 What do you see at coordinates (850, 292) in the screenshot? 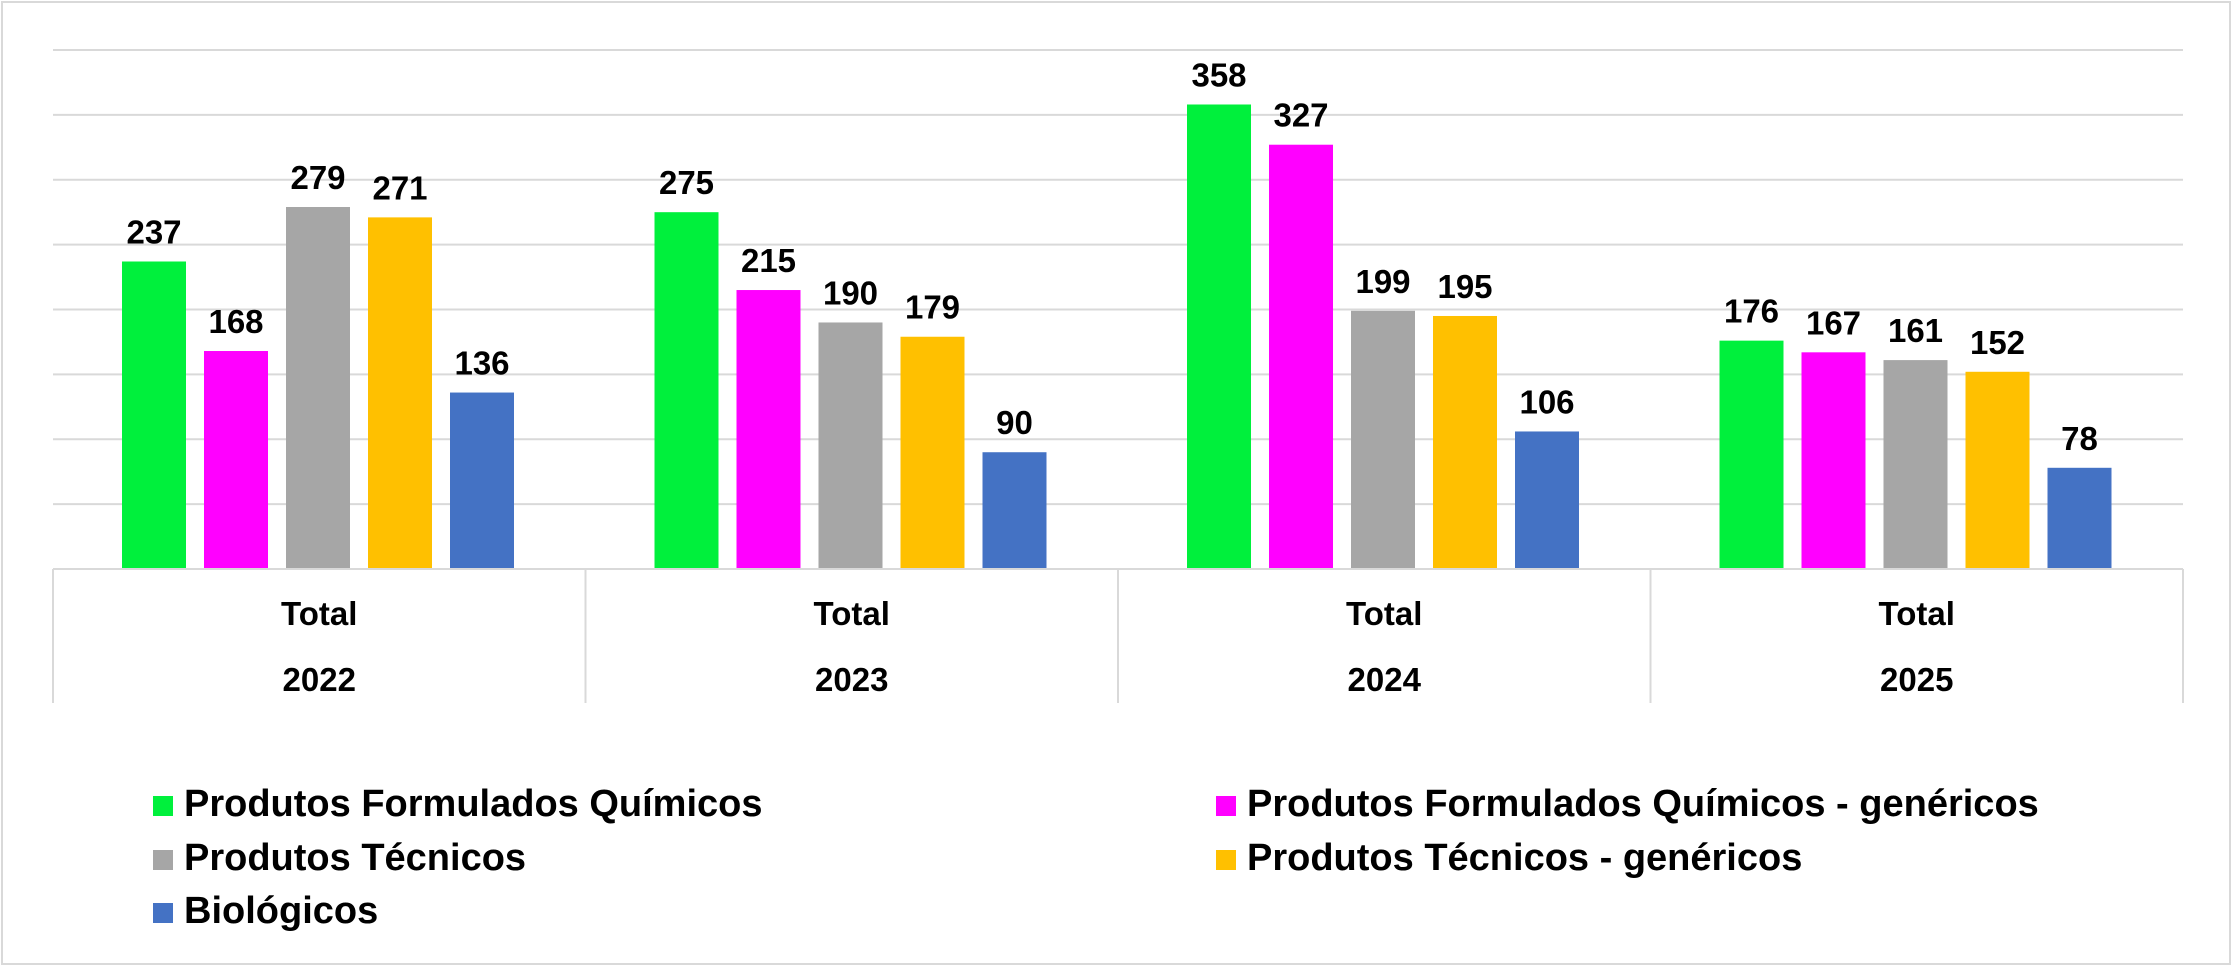
I see `data-label: 190` at bounding box center [850, 292].